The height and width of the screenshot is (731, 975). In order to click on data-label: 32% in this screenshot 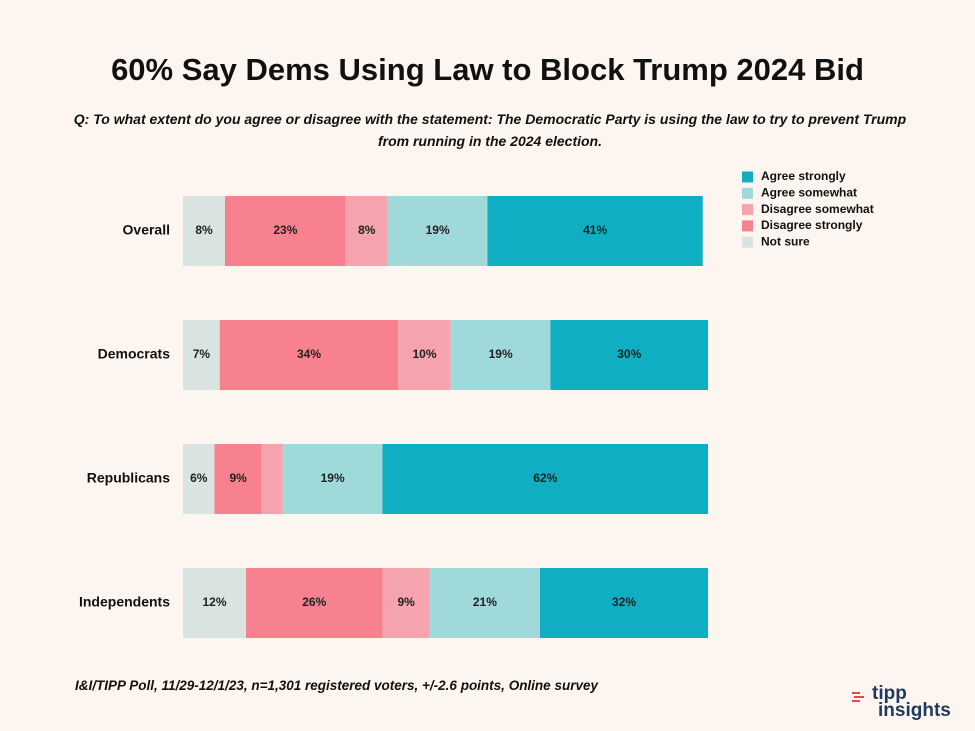, I will do `click(624, 602)`.